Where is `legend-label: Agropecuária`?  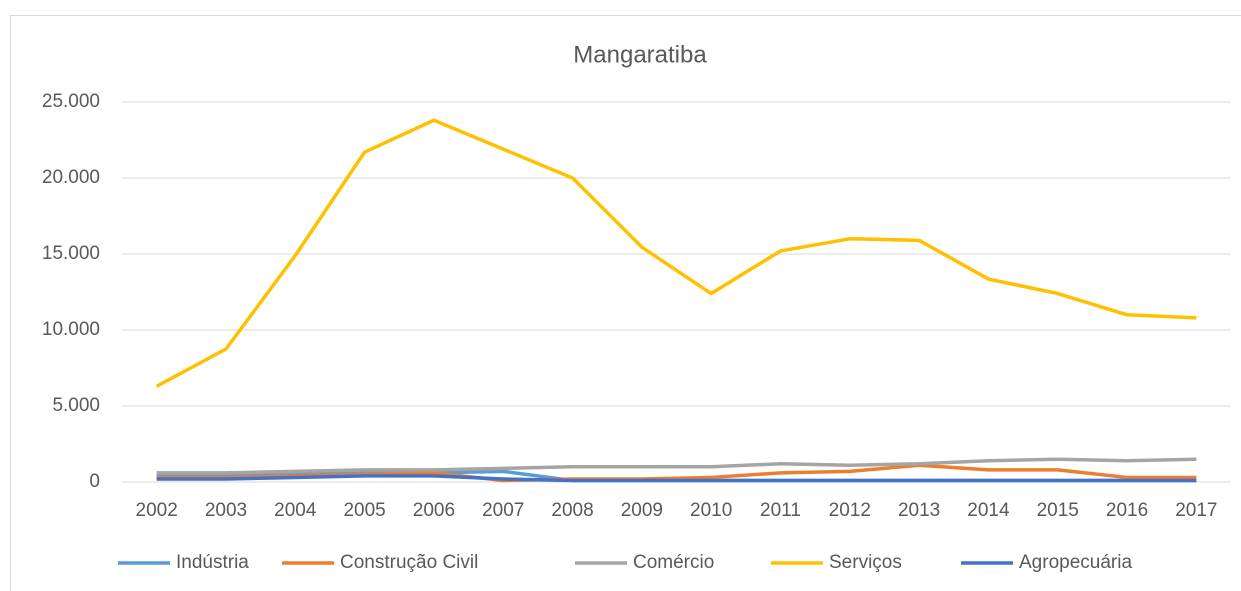 legend-label: Agropecuária is located at coordinates (1075, 562).